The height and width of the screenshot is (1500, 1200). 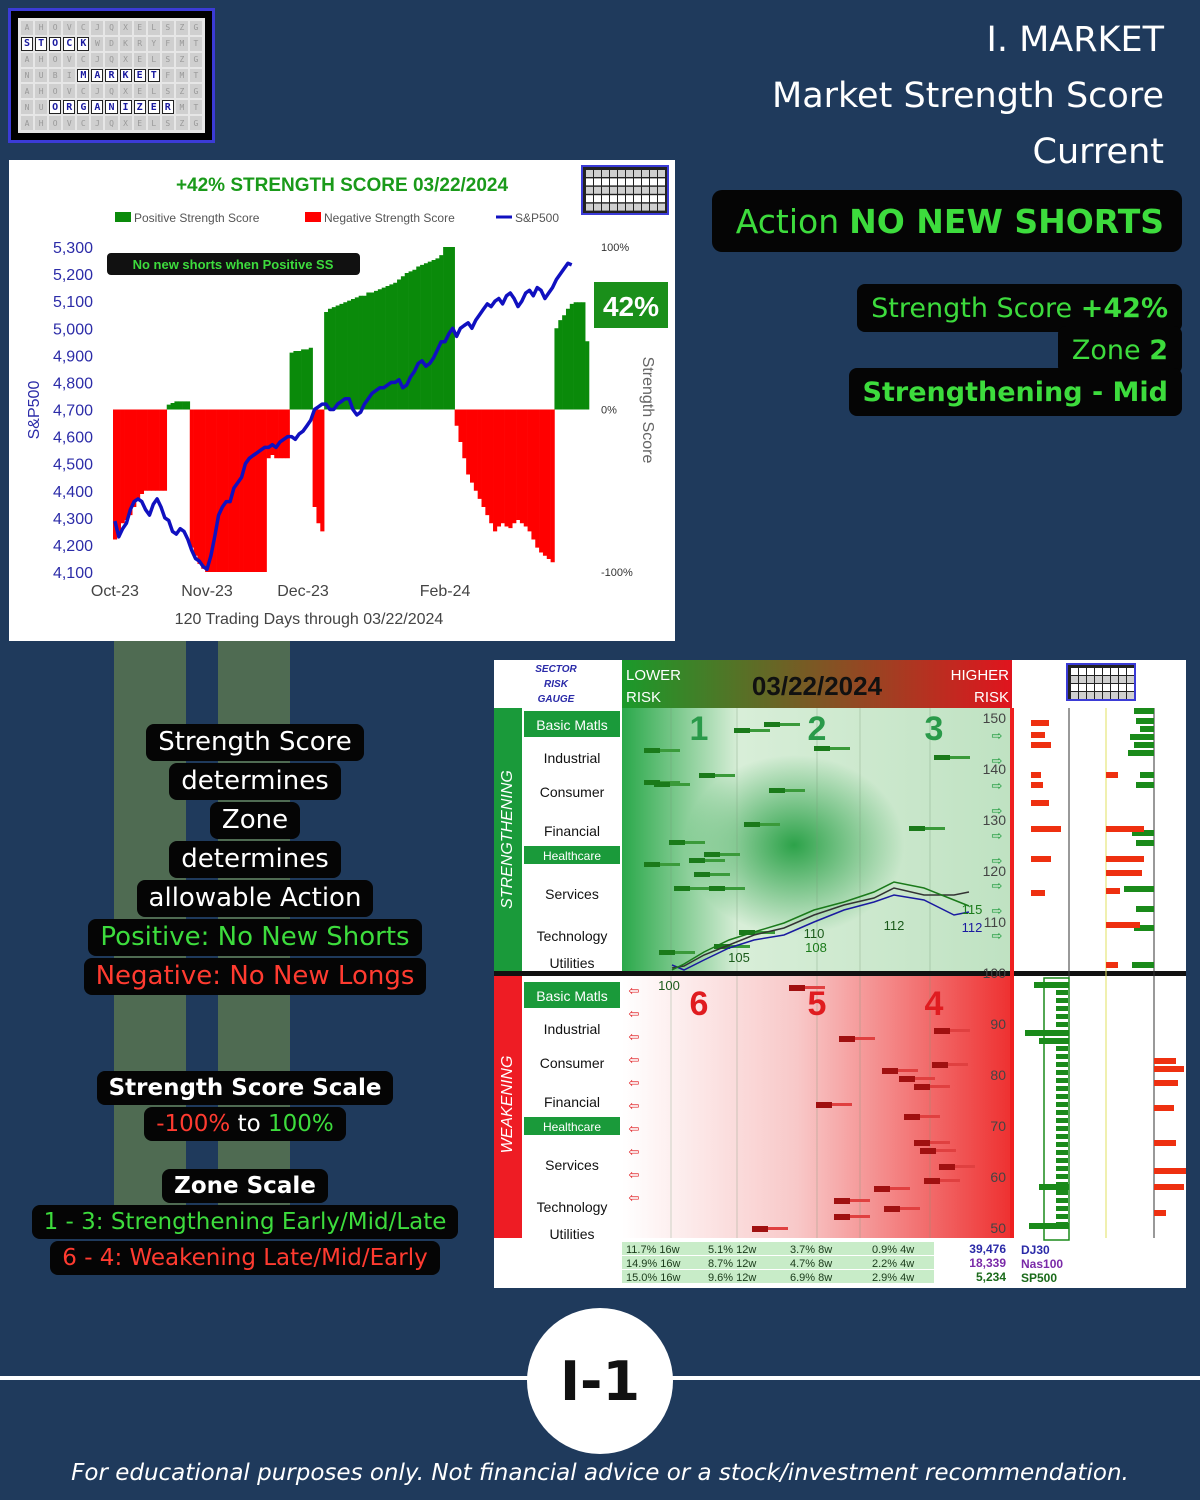 What do you see at coordinates (556, 669) in the screenshot?
I see `gauge-header-label: SECTOR` at bounding box center [556, 669].